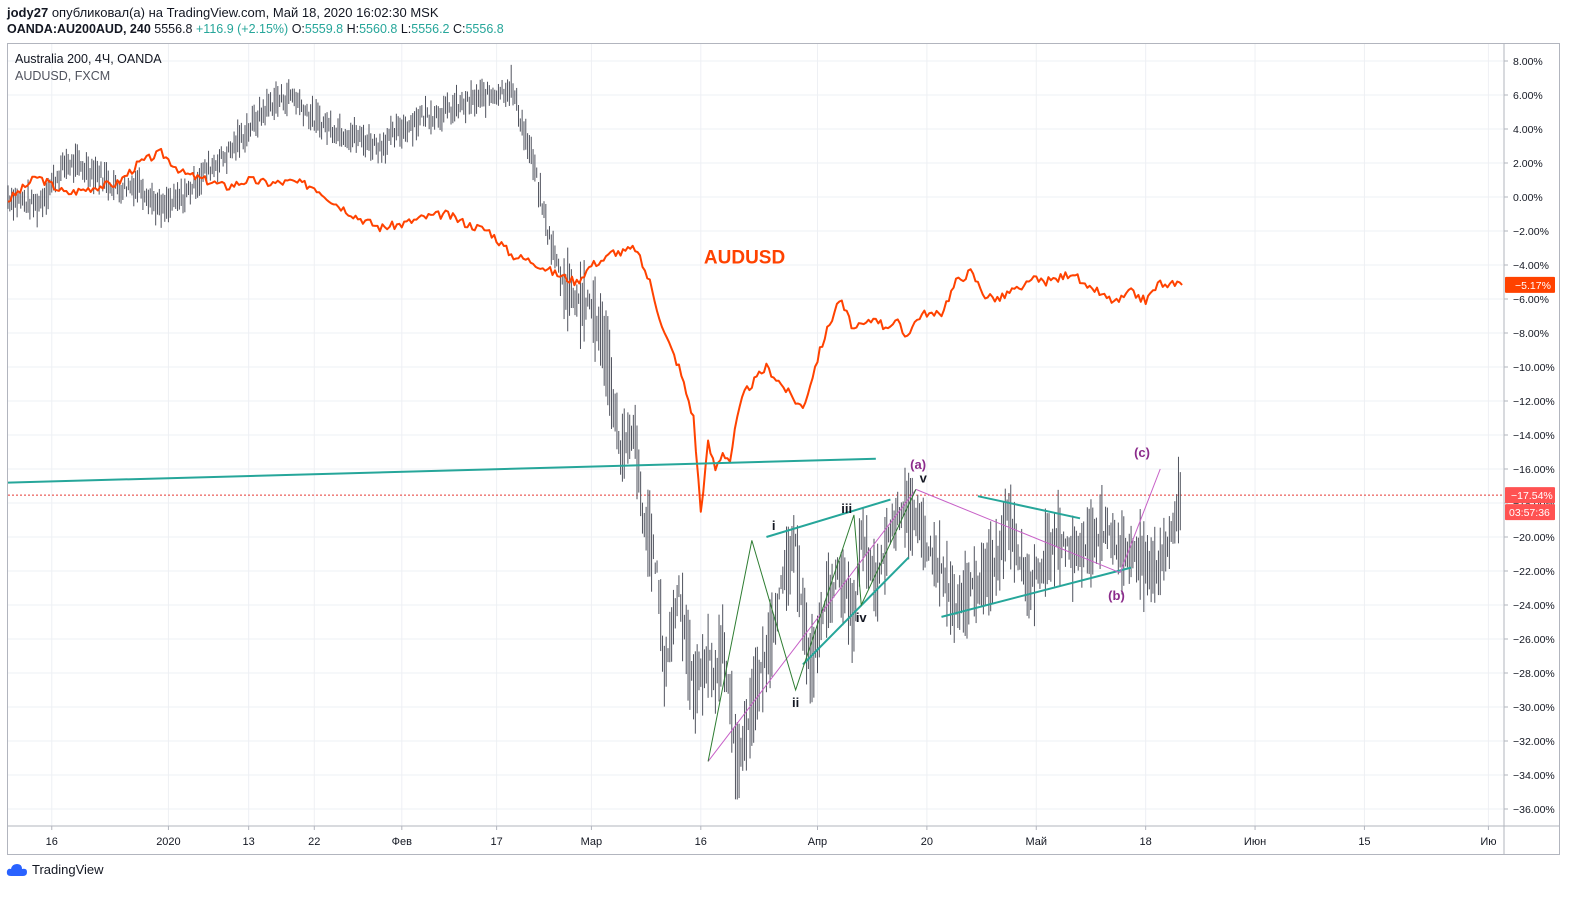 The width and height of the screenshot is (1588, 901). Describe the element at coordinates (1534, 436) in the screenshot. I see `y-tick-label: −14.00%` at that location.